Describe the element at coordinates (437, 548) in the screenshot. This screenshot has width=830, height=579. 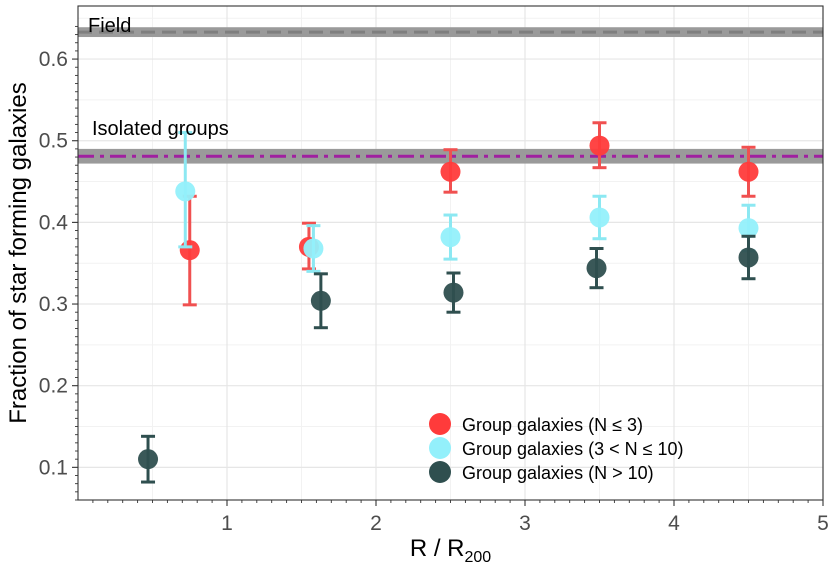
I see `x-axis-title-main: R / R` at that location.